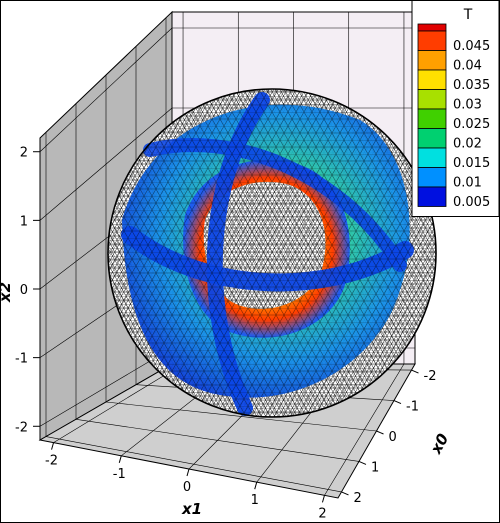 This screenshot has width=500, height=523. I want to click on tick-label-x1: -2, so click(51, 461).